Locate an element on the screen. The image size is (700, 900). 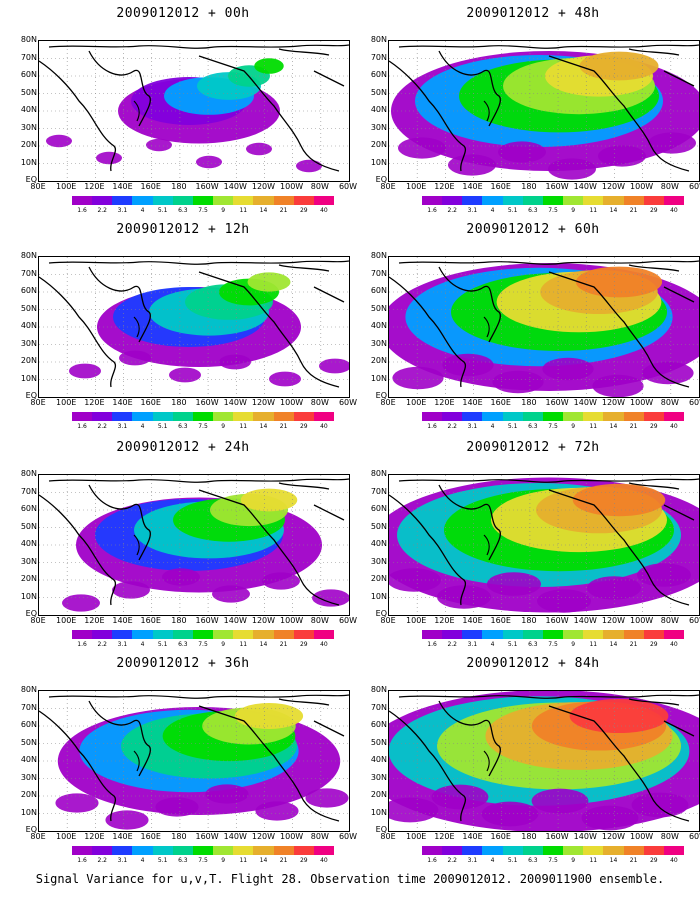
variance-field is located at coordinates (544, 545).